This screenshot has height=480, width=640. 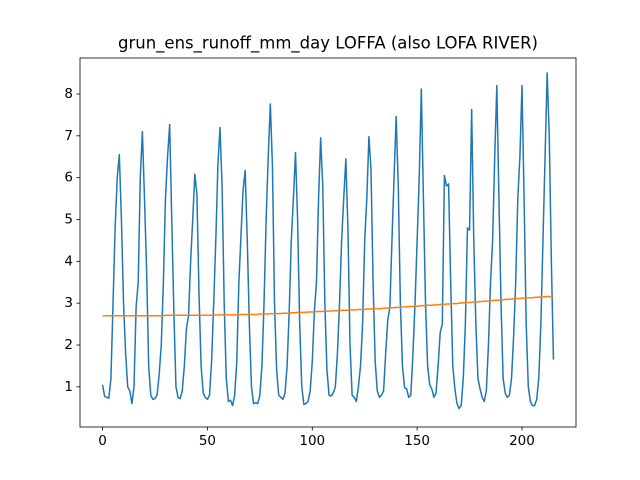 What do you see at coordinates (417, 441) in the screenshot?
I see `x-tick-label: 150` at bounding box center [417, 441].